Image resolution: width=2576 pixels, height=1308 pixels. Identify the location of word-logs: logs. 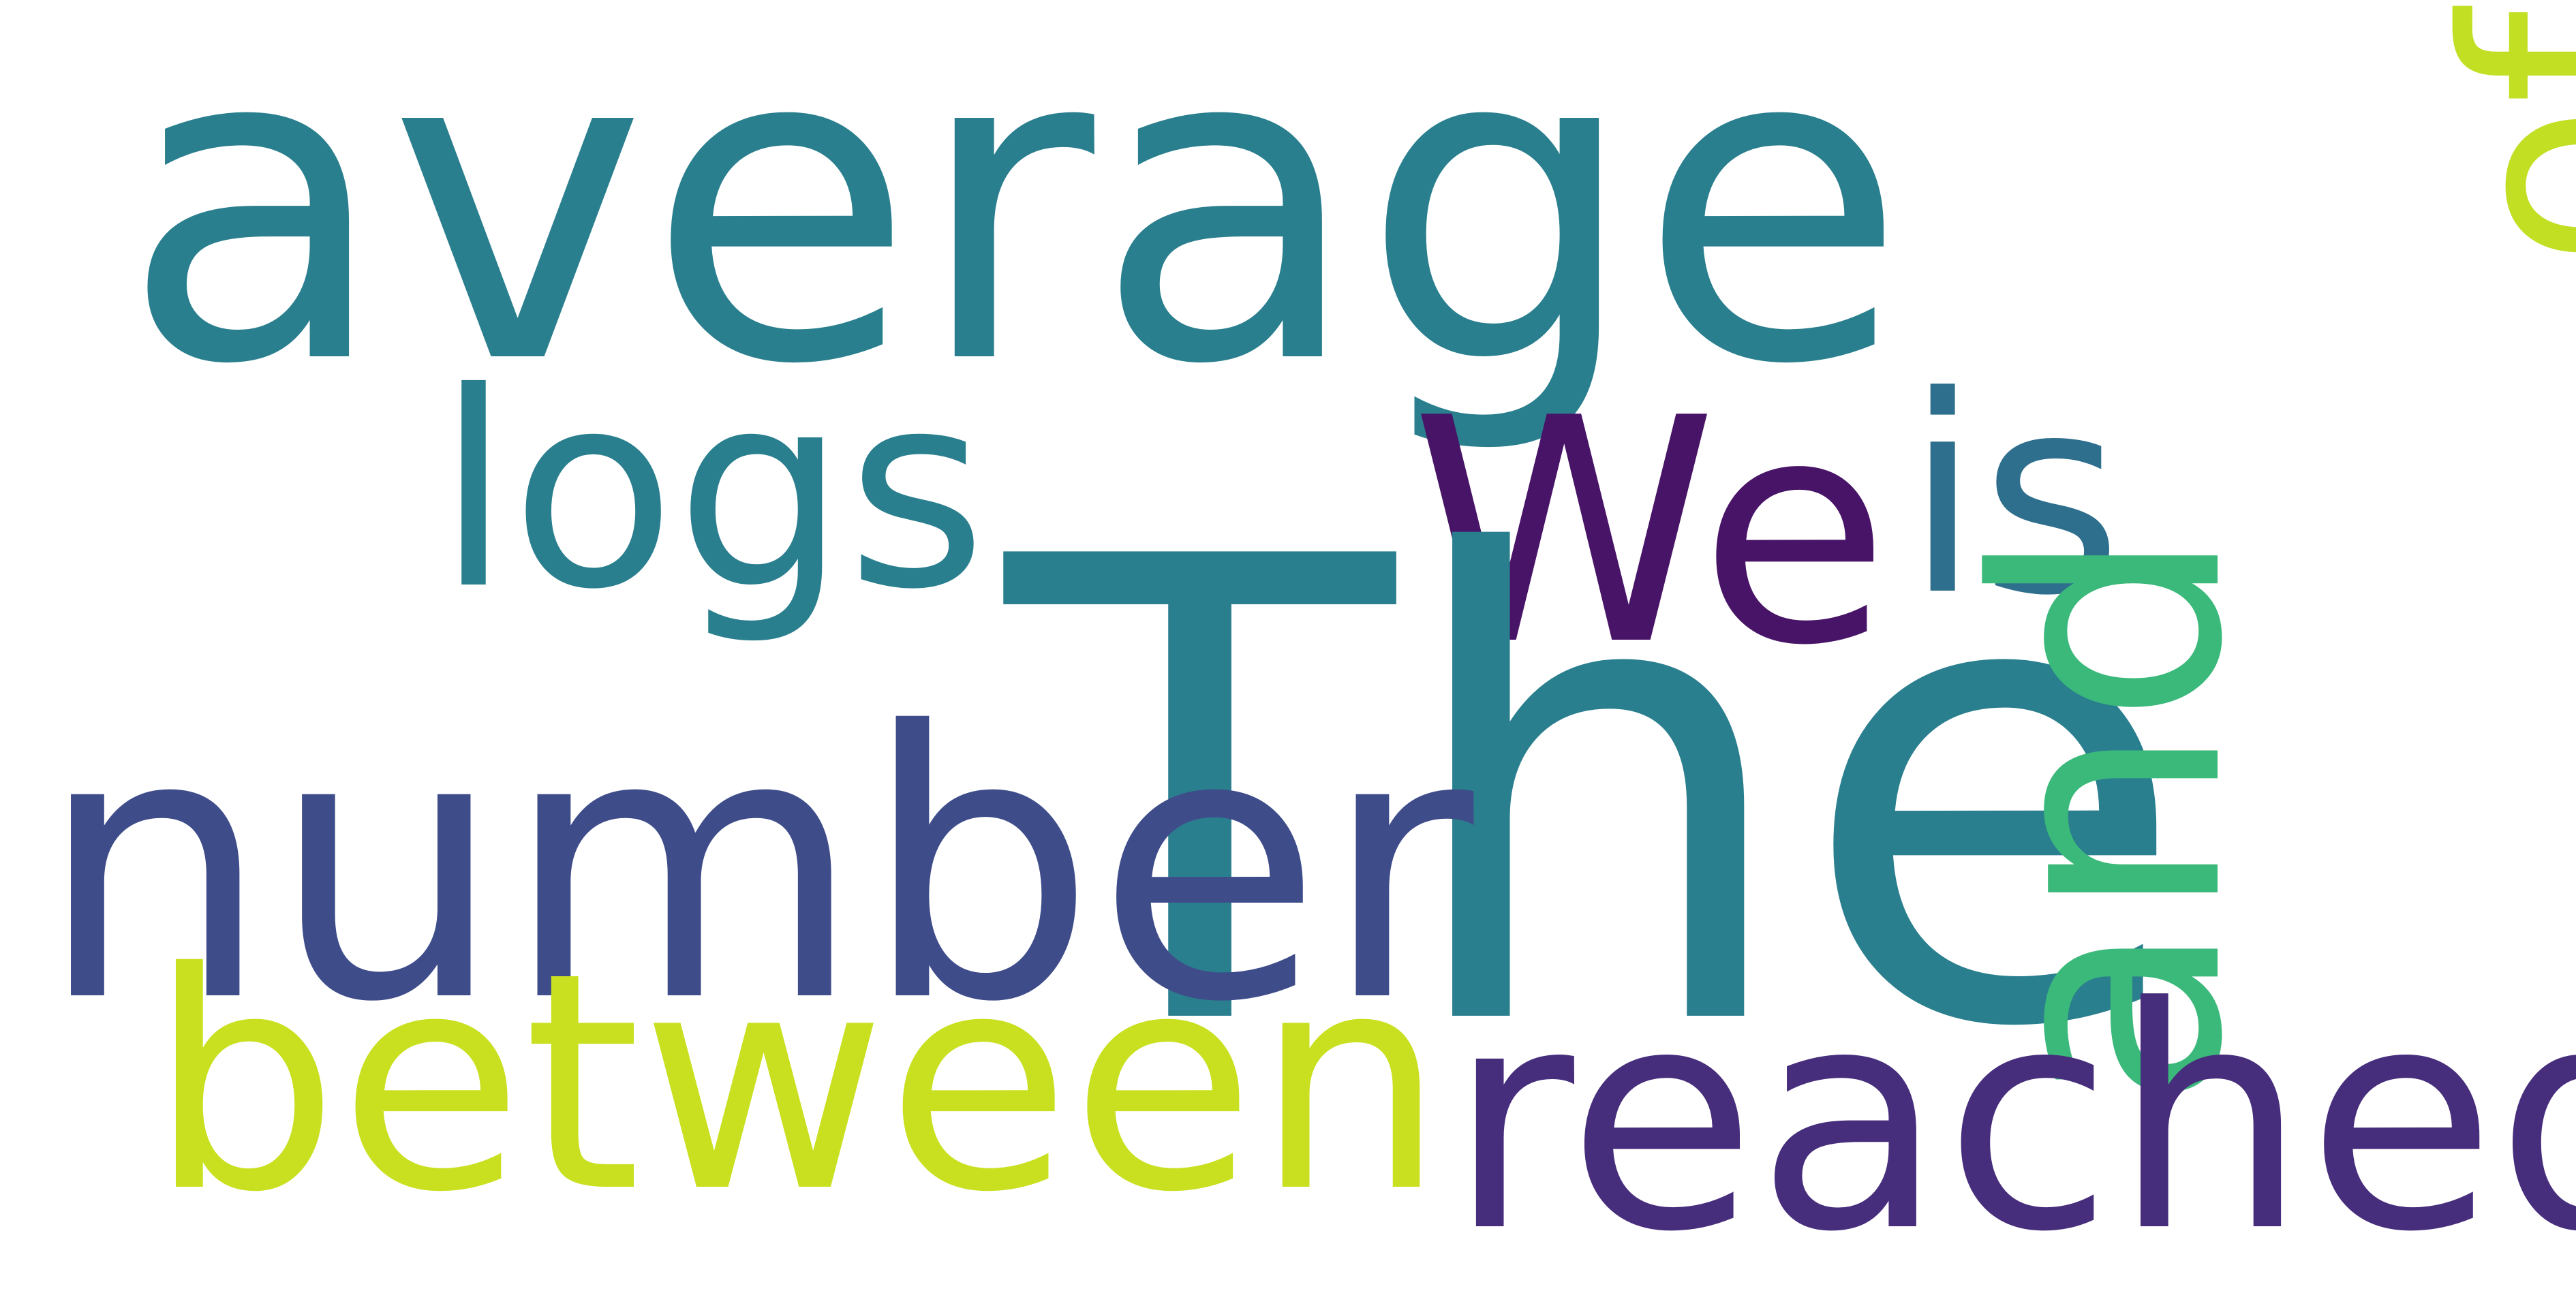
(711, 492).